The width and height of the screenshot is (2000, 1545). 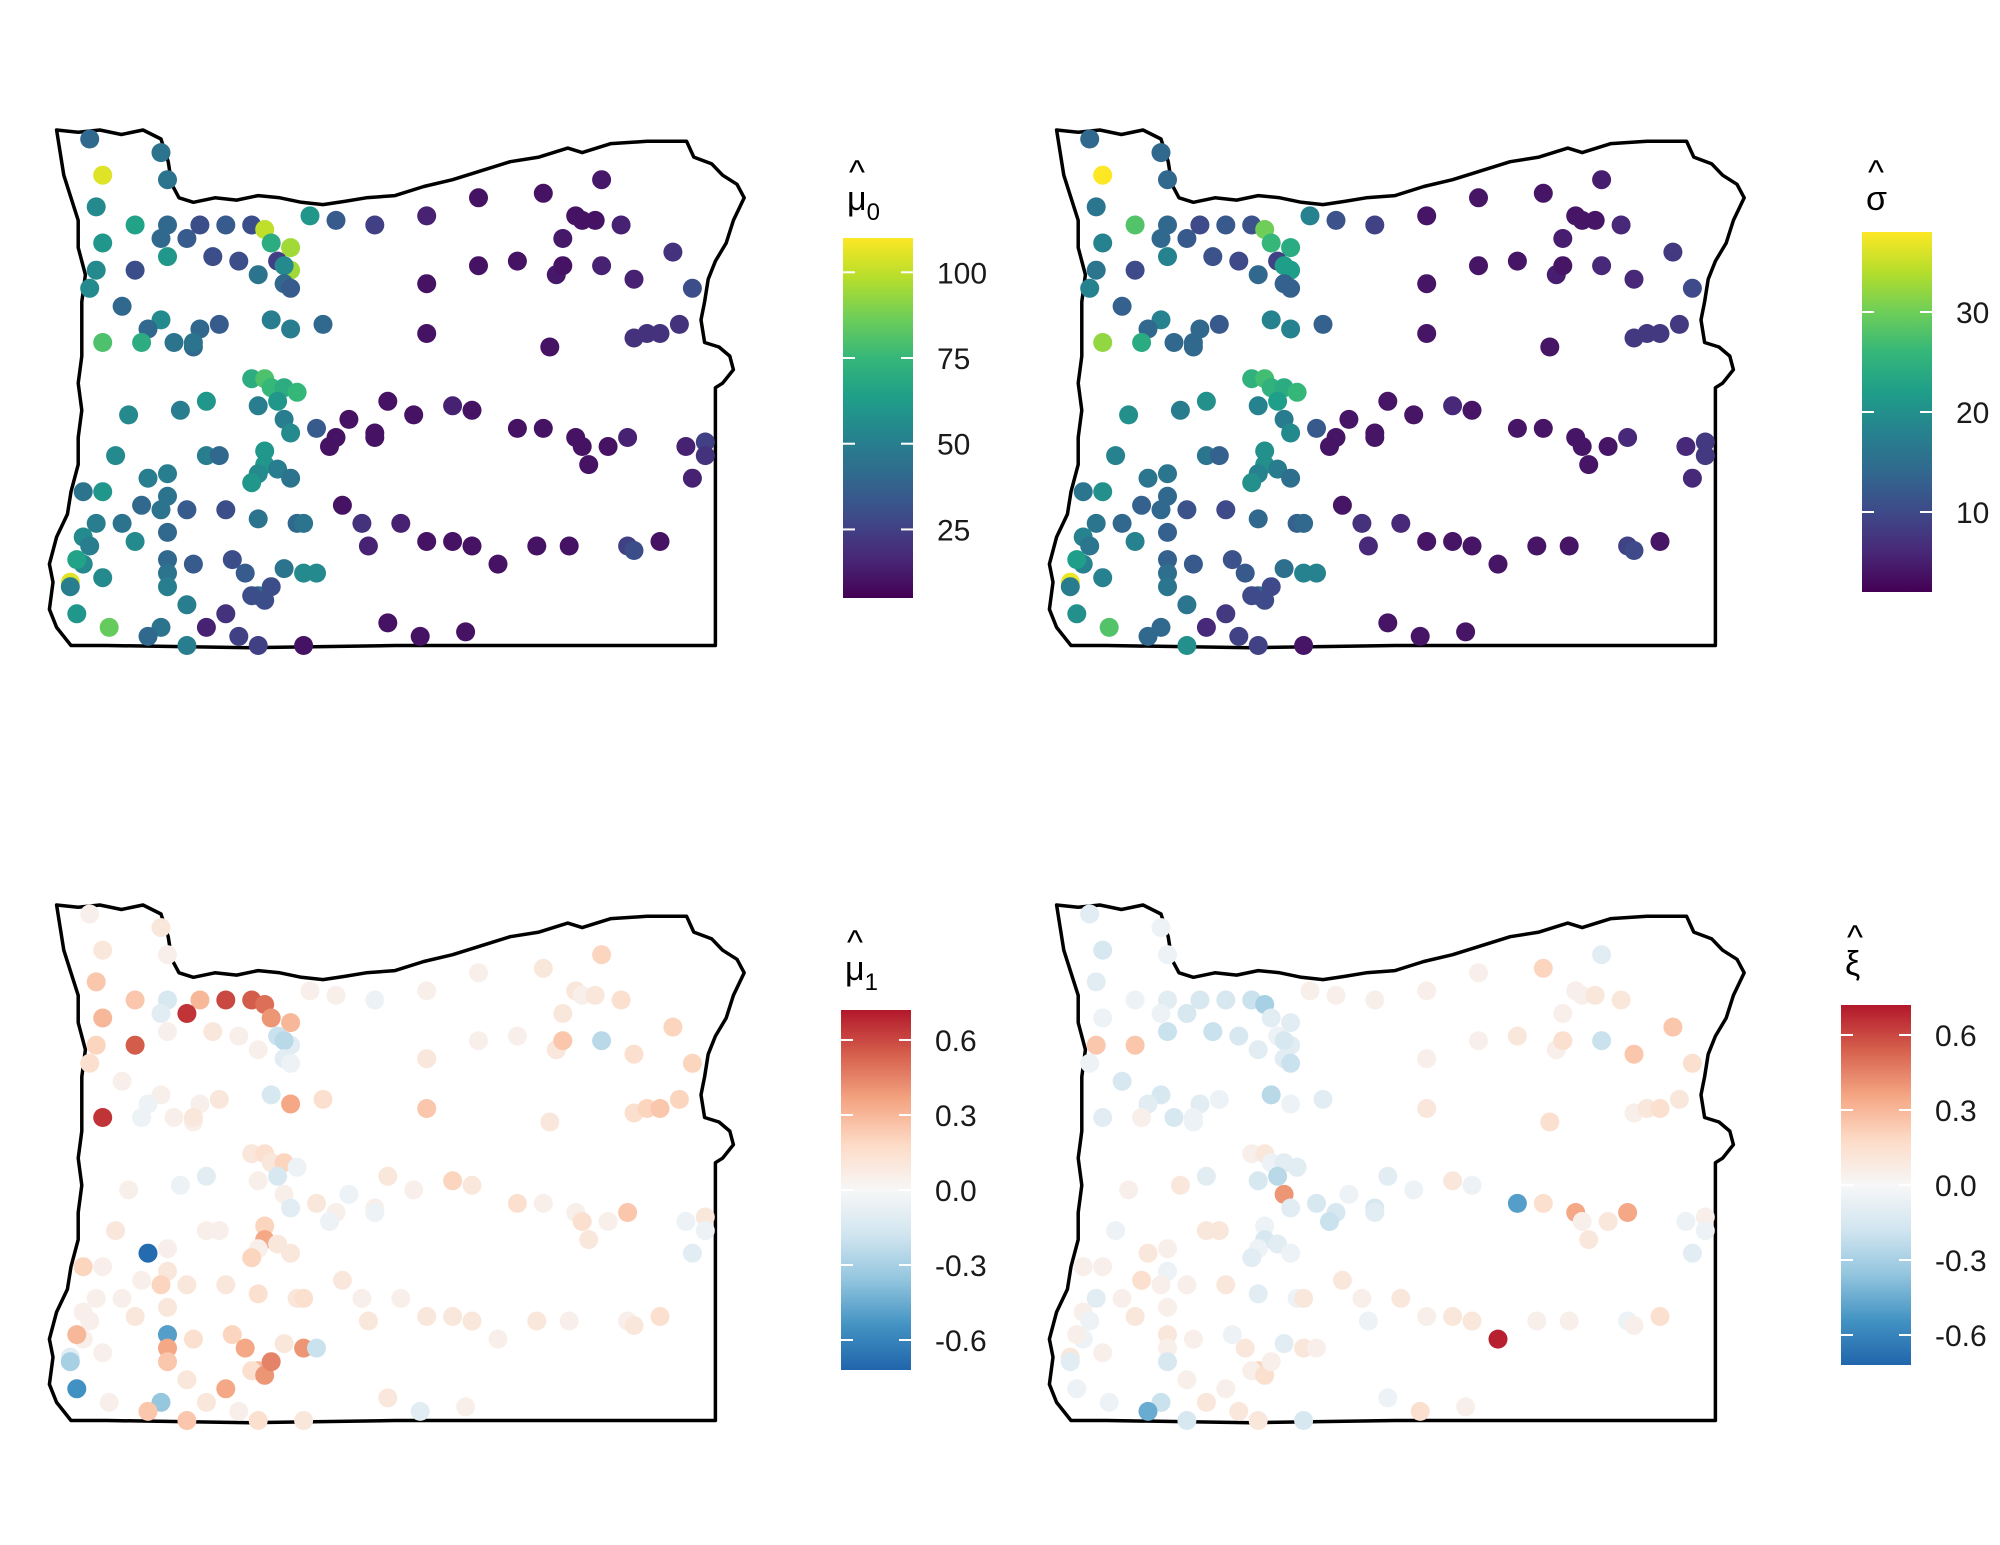 I want to click on state-outline, so click(x=396, y=1164).